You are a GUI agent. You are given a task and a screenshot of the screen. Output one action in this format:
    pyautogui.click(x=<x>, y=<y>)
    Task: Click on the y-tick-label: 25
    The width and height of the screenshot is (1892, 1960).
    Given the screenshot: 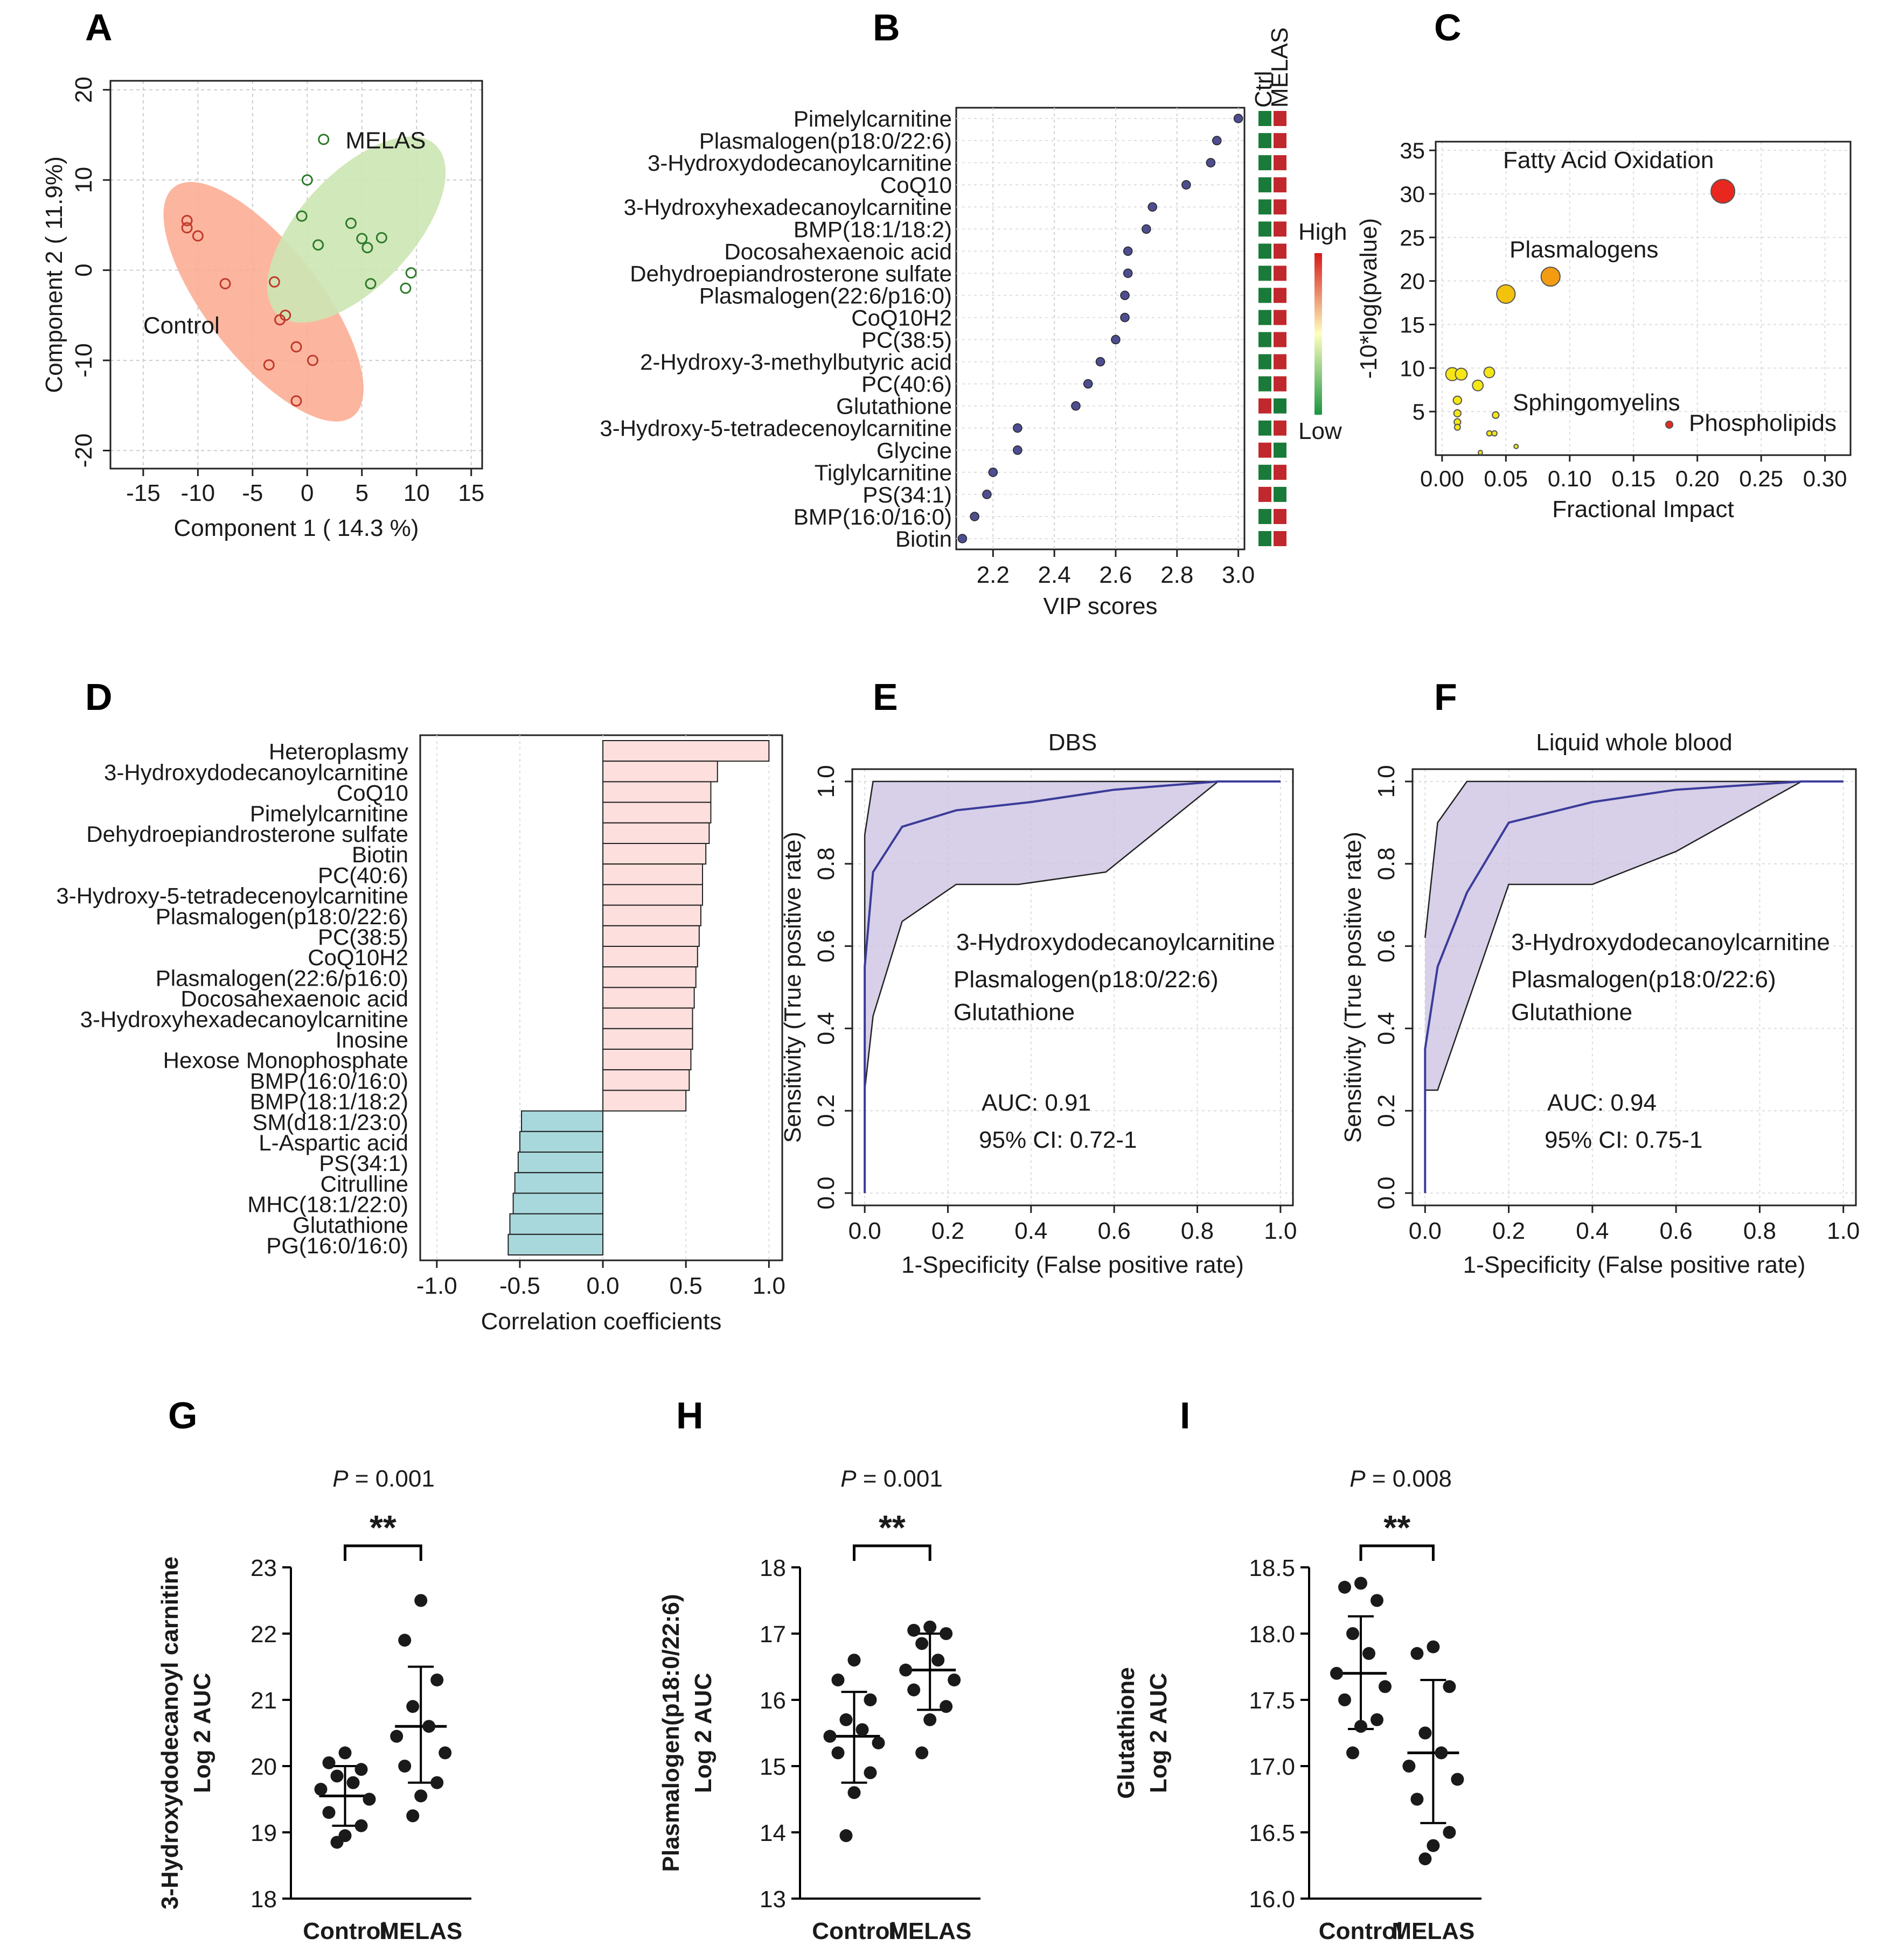 What is the action you would take?
    pyautogui.click(x=1412, y=237)
    